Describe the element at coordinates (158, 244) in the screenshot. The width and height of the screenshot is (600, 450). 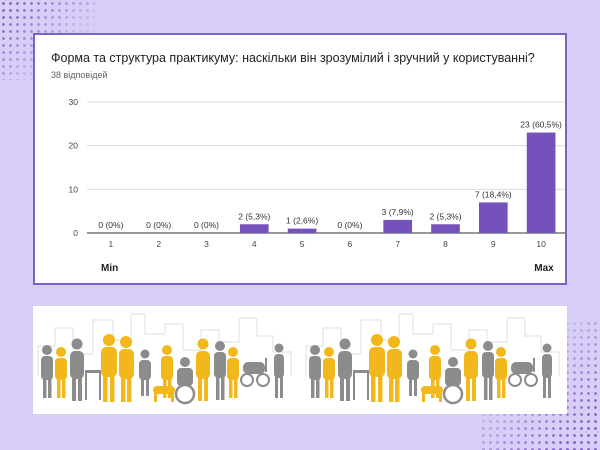
I see `x-tick-label: 2` at that location.